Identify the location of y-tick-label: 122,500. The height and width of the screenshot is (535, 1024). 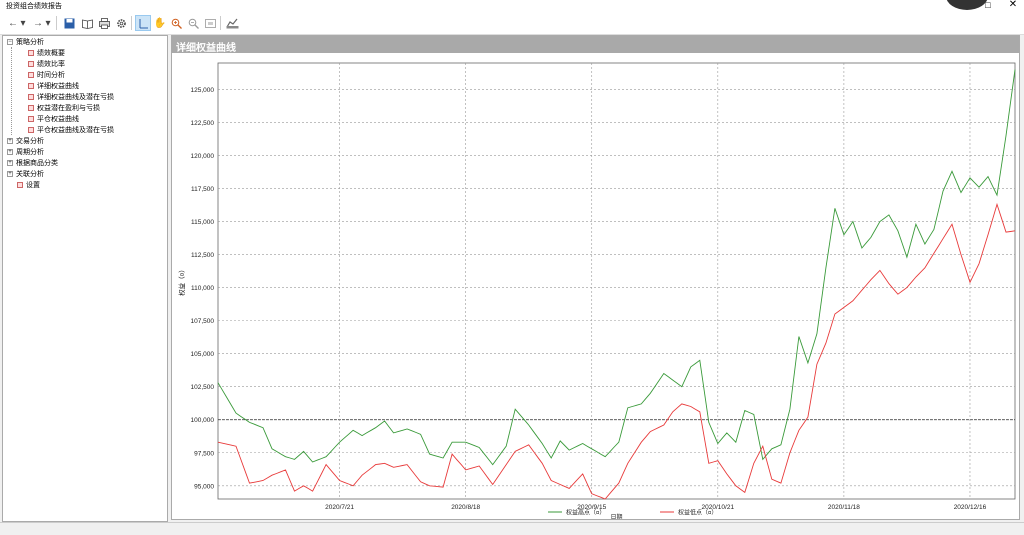
(203, 123).